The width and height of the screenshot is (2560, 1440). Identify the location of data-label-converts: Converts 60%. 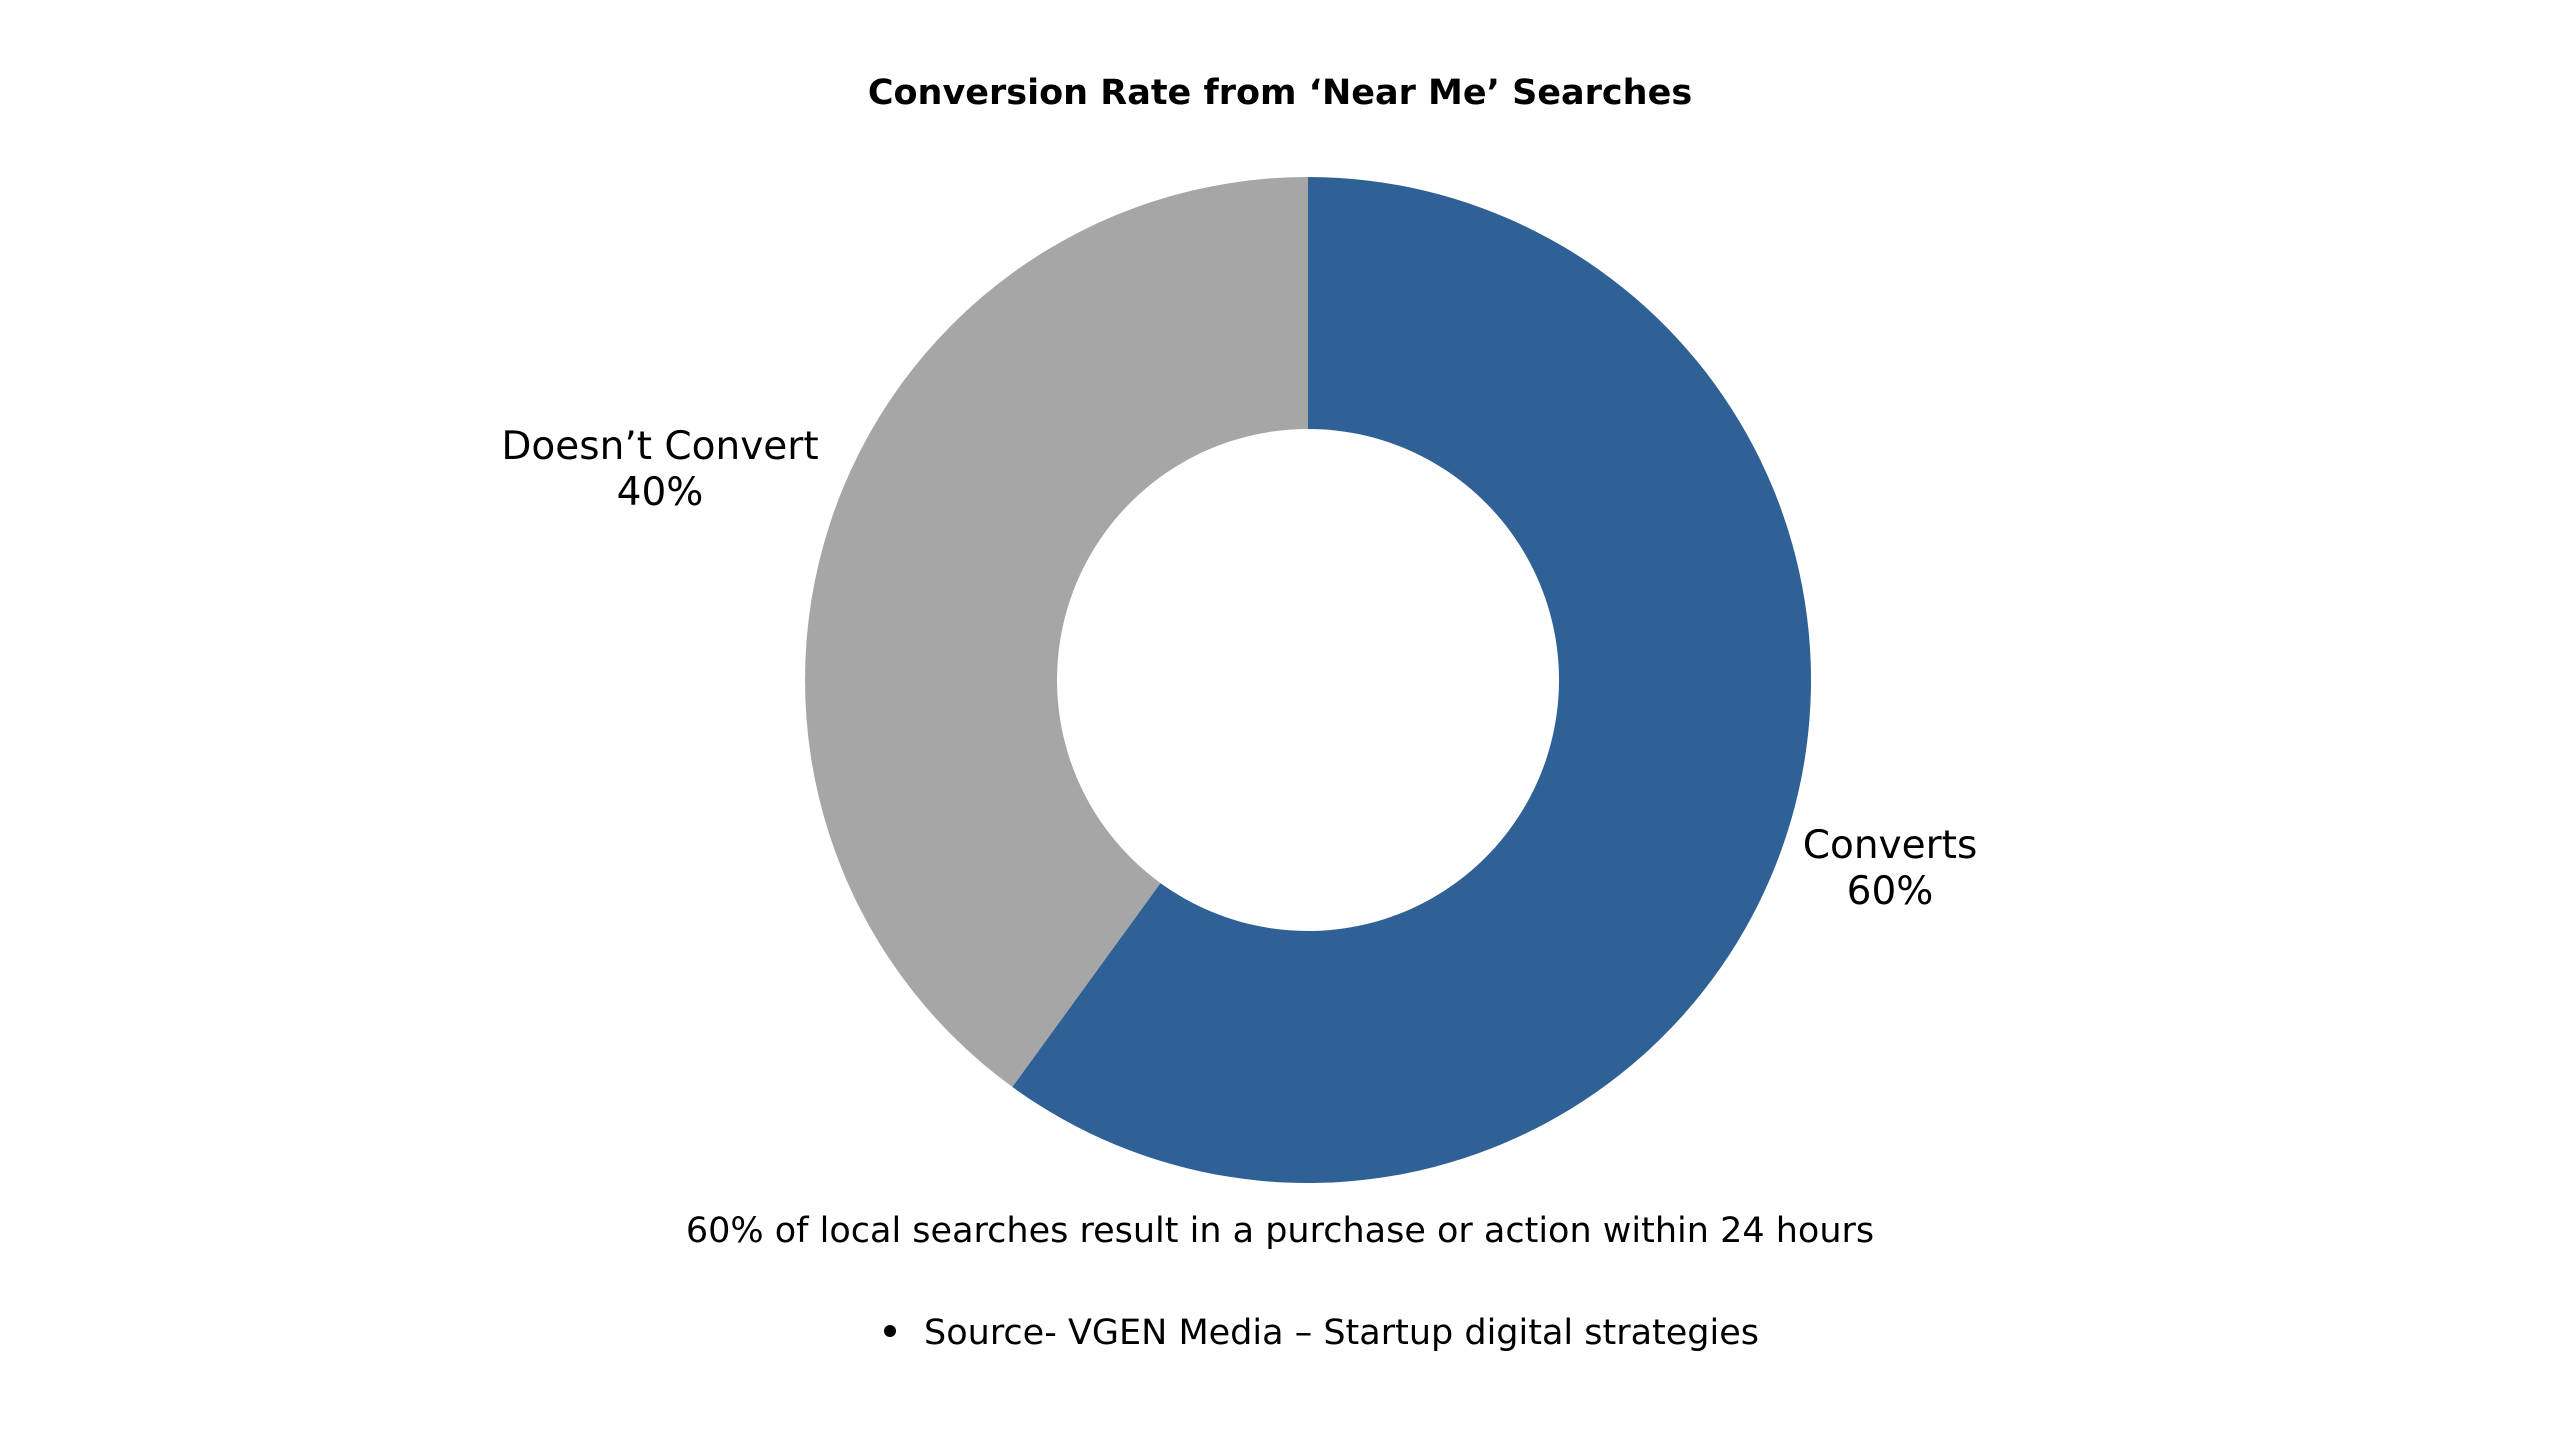
(1890, 869).